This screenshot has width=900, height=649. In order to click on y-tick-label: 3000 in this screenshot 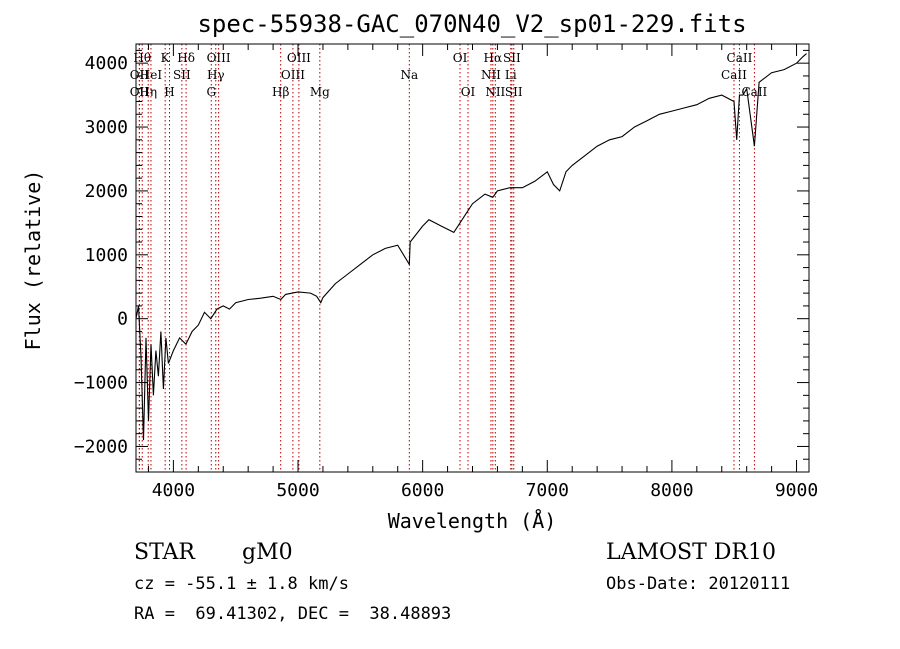, I will do `click(106, 127)`.